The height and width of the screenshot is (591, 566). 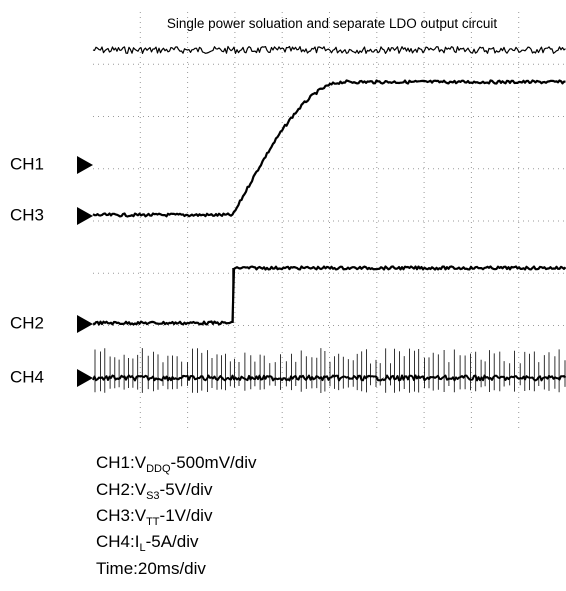 I want to click on legend-line: Time:20ms/div, so click(x=151, y=568).